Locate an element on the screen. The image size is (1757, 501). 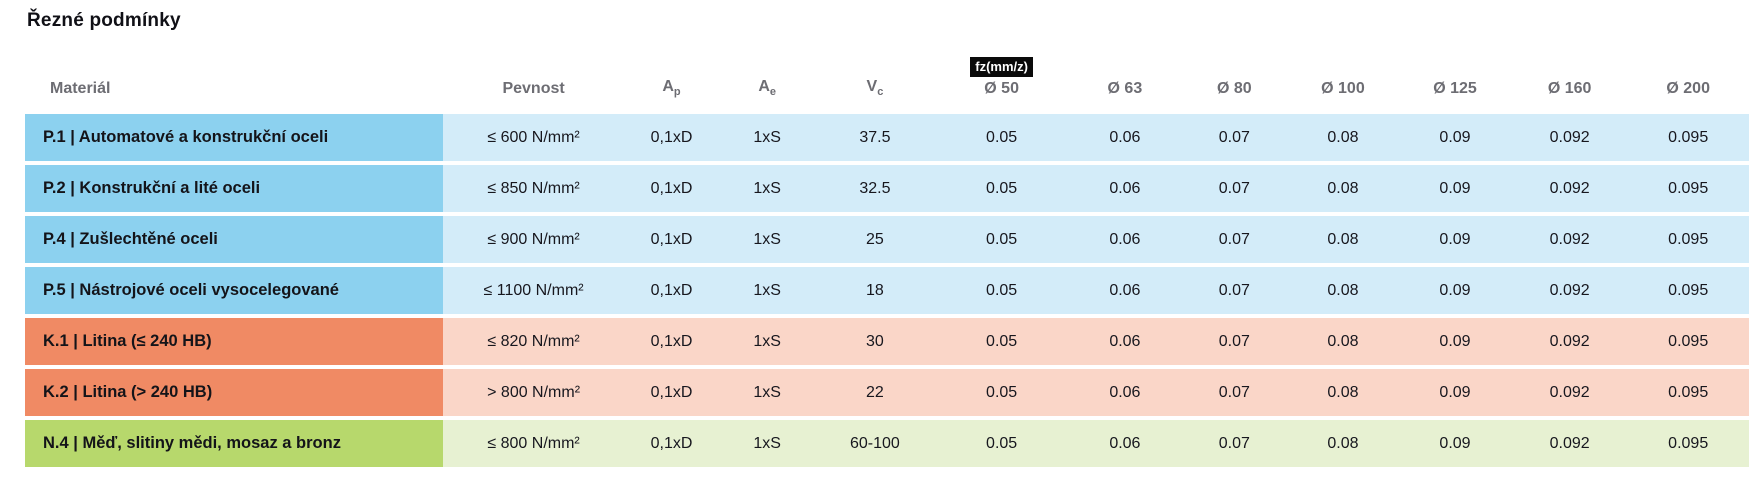
header-diameter-label: Ø 125 is located at coordinates (1455, 88).